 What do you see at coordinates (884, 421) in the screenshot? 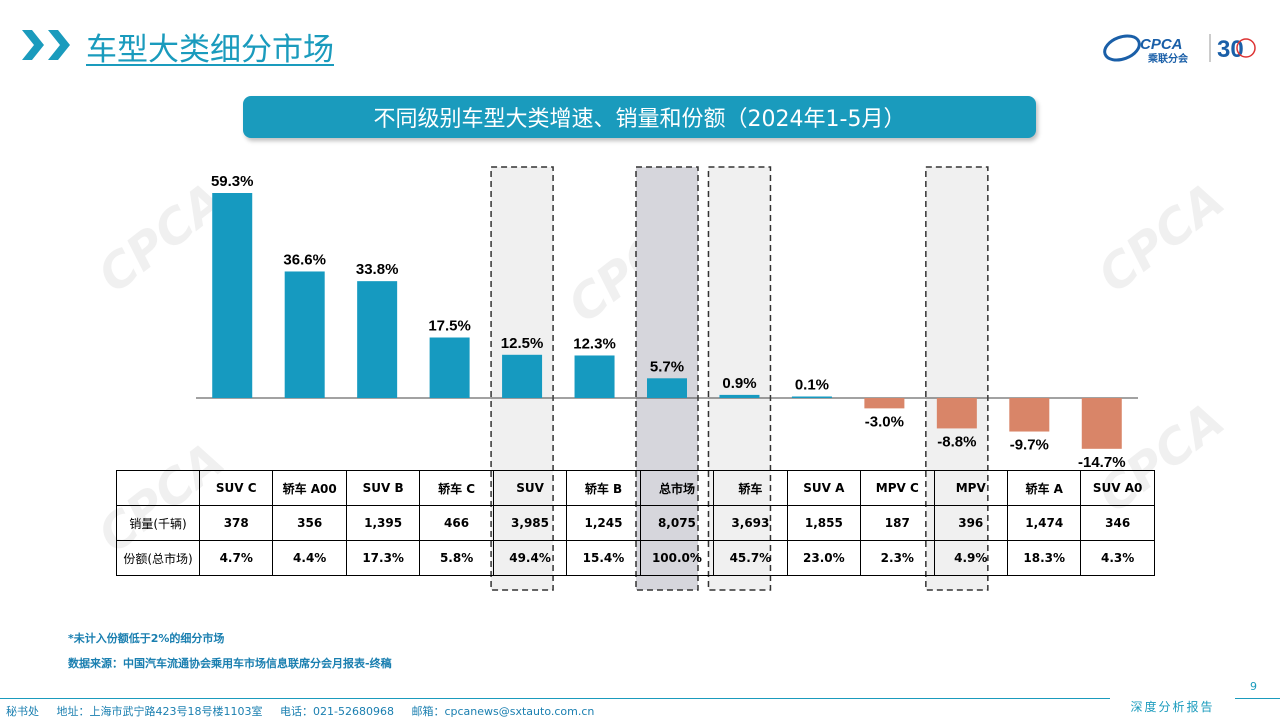
I see `data-label: -3.0%` at bounding box center [884, 421].